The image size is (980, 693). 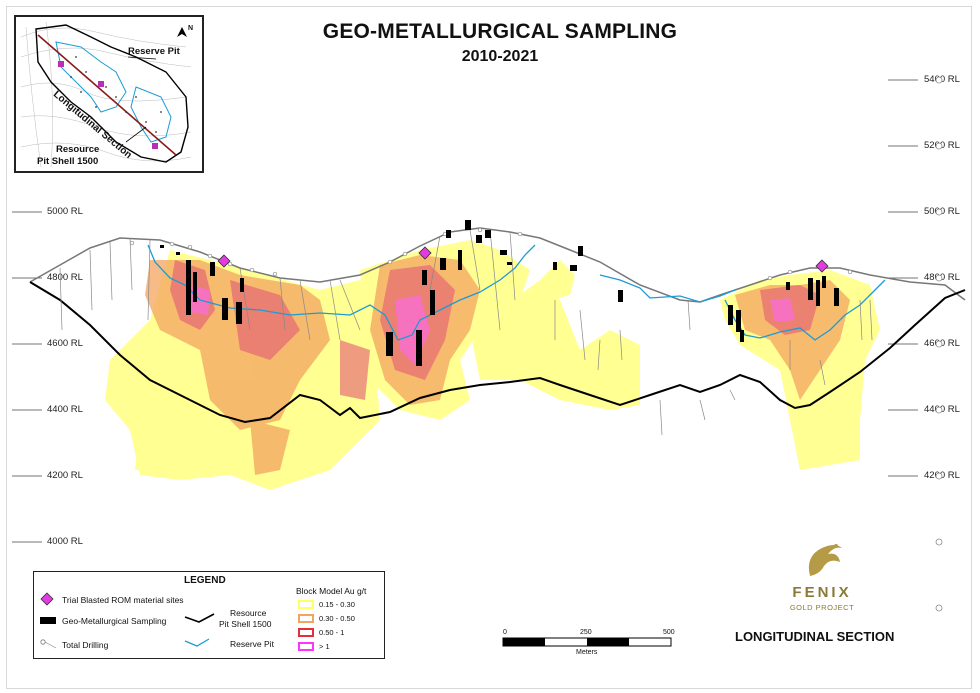 I want to click on geomet-samples, so click(x=499, y=293).